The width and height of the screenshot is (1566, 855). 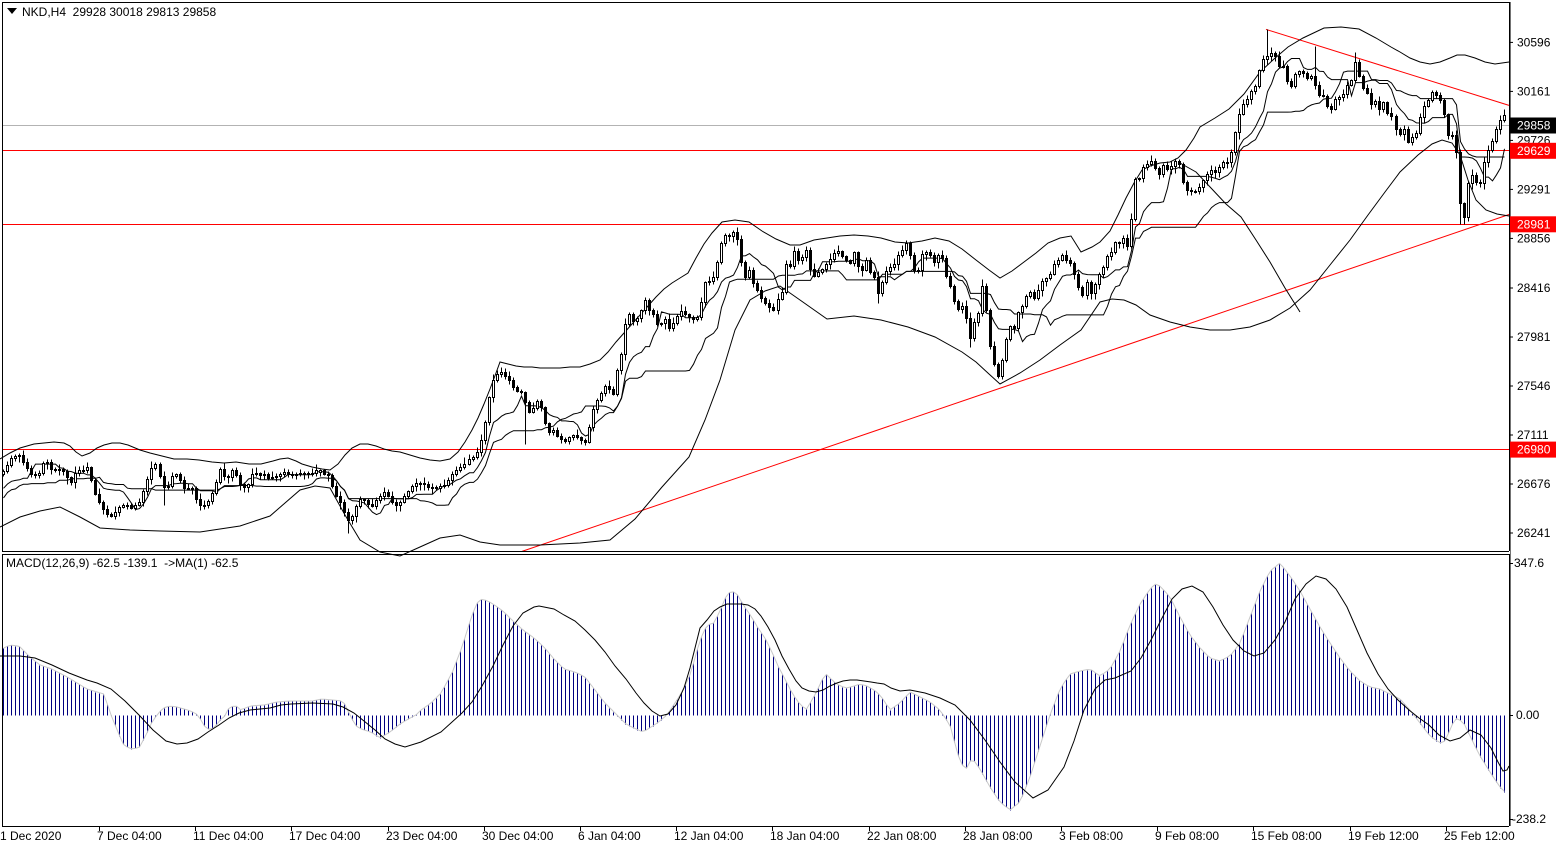 I want to click on svg-text:NKD,H4 29928 30018 29813 2985: NKD,H4 29928 30018 29813 29858, so click(x=119, y=12).